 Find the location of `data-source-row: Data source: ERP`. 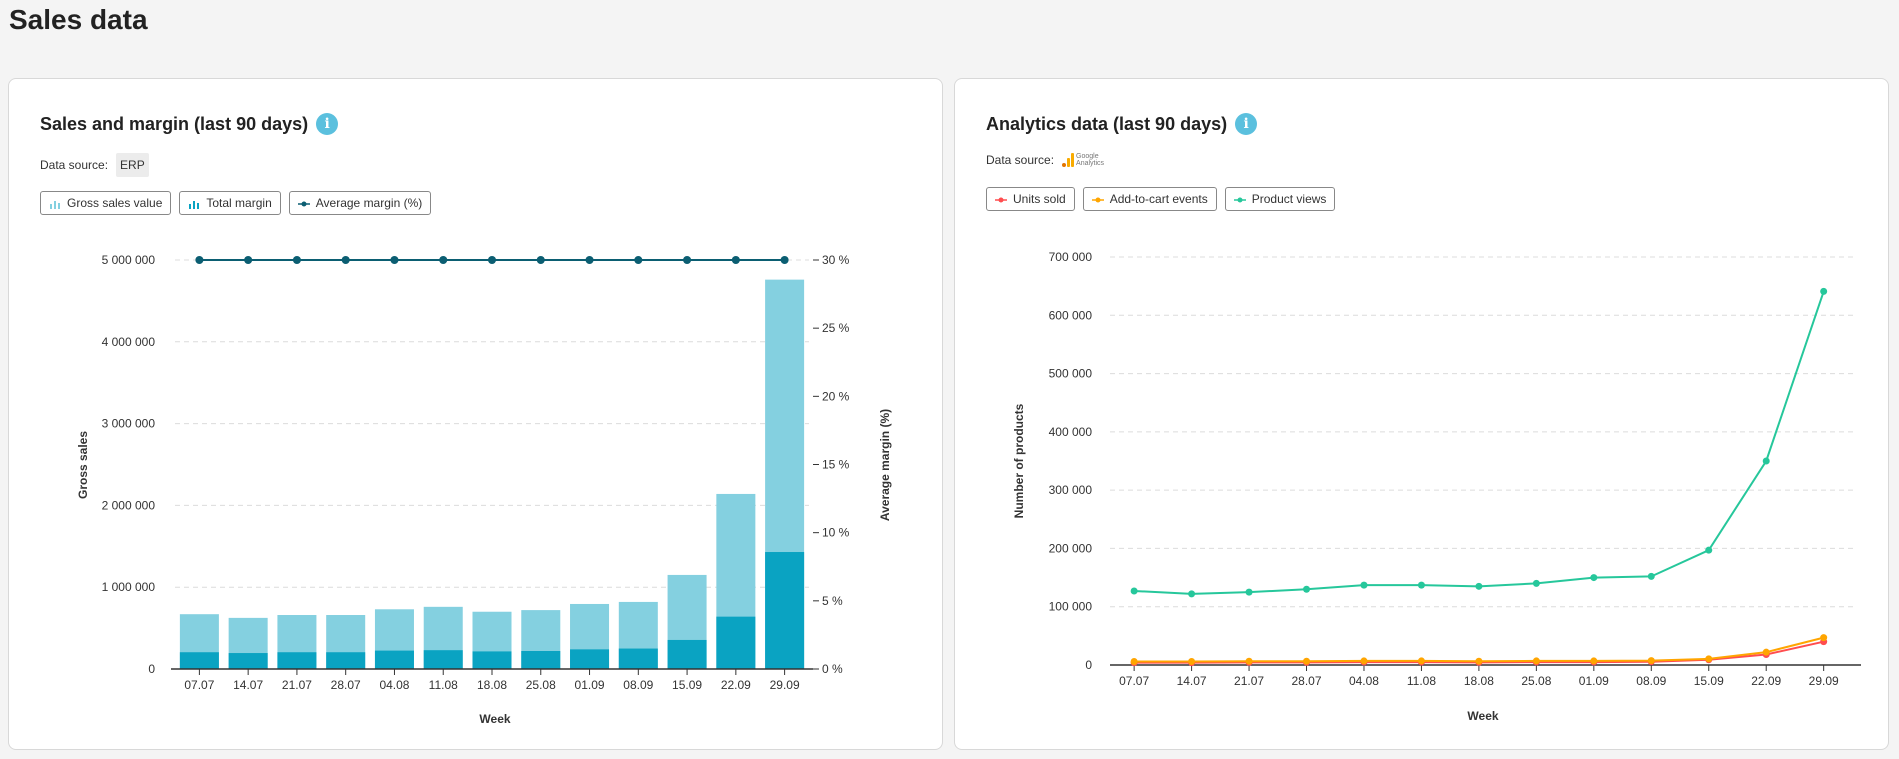

data-source-row: Data source: ERP is located at coordinates (94, 165).